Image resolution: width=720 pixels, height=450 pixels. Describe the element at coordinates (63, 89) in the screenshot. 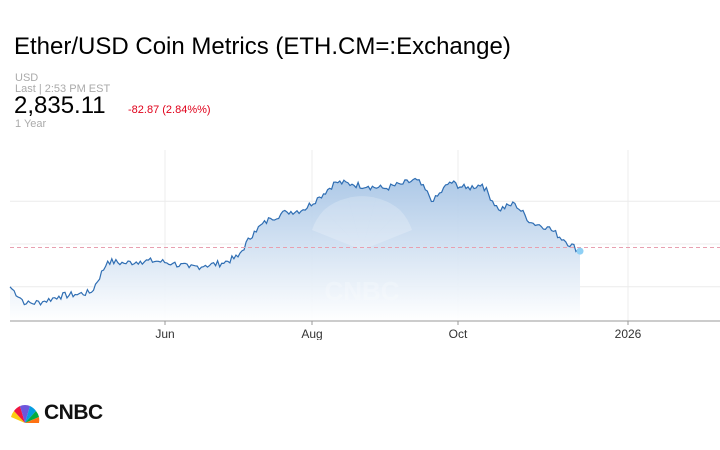

I see `last-update-timestamp: Last | 2:53 PM EST` at that location.